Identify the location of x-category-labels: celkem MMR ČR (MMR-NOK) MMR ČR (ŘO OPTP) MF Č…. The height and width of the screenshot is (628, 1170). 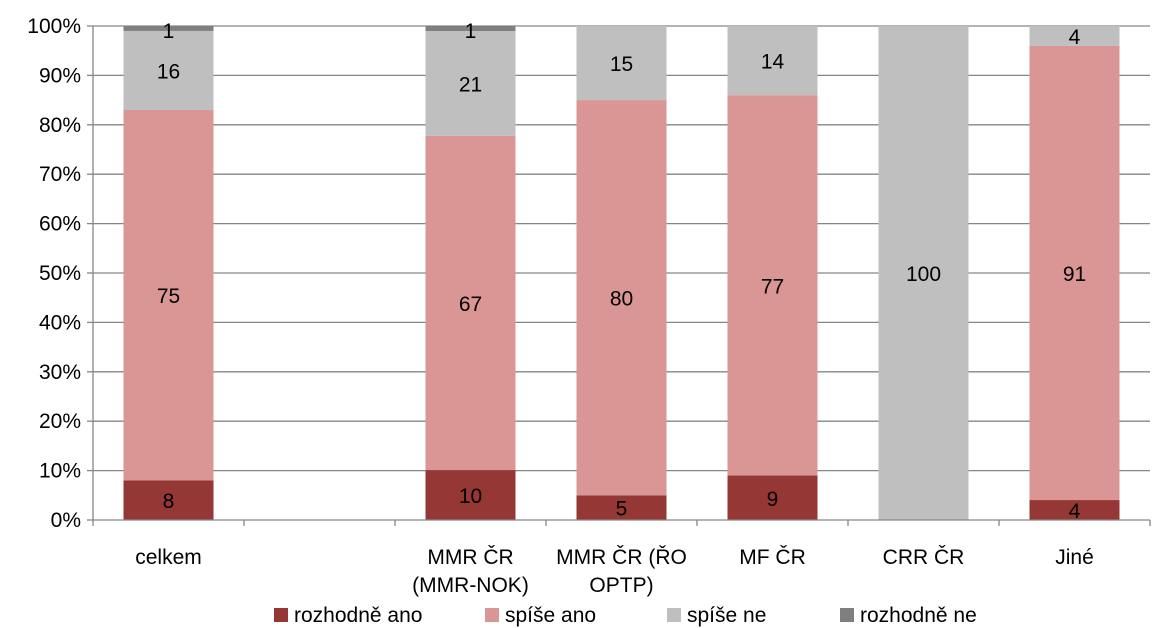
(614, 571).